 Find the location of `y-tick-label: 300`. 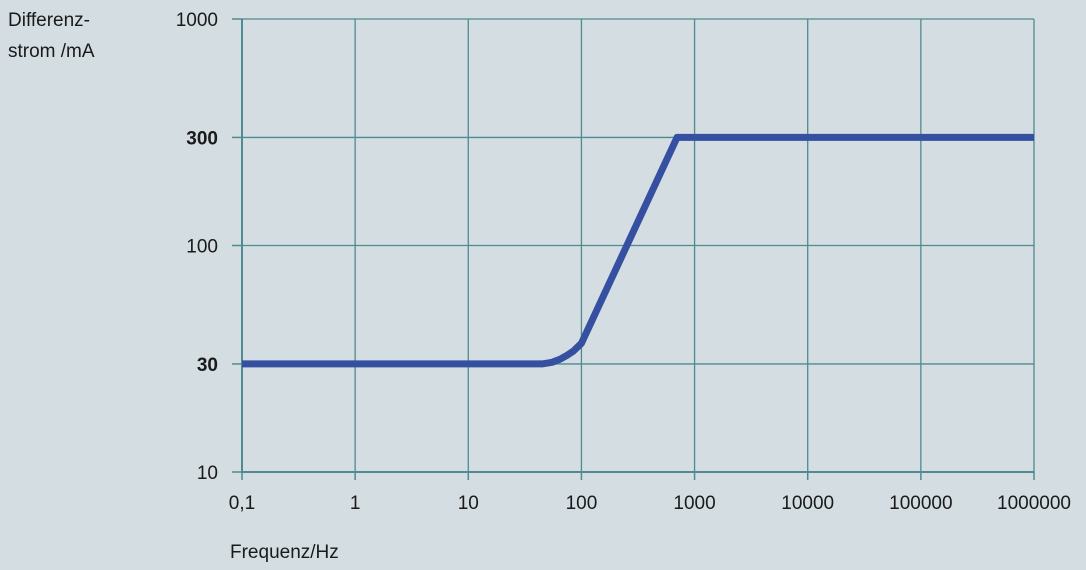

y-tick-label: 300 is located at coordinates (202, 138).